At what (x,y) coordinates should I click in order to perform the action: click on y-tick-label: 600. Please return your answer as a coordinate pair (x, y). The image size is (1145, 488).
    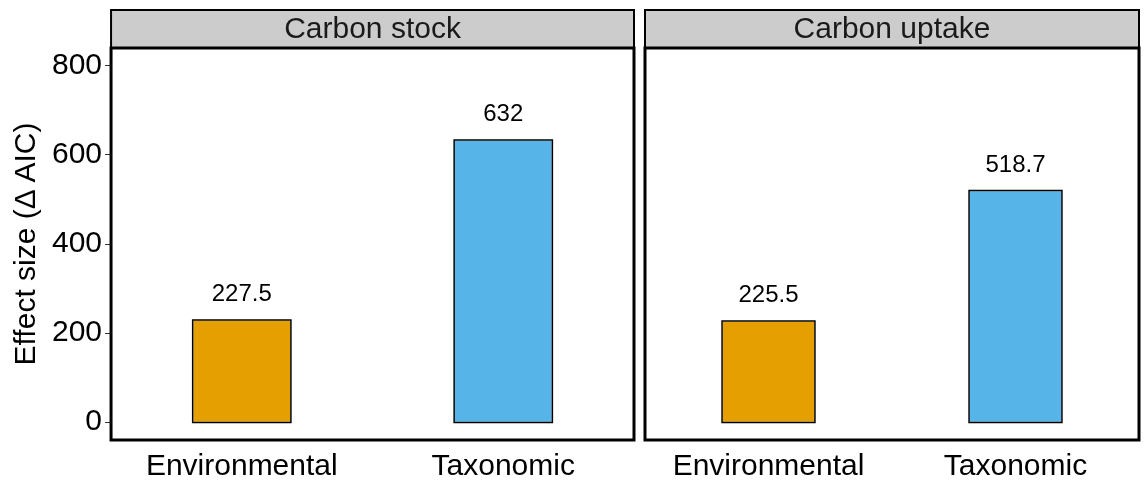
    Looking at the image, I should click on (77, 153).